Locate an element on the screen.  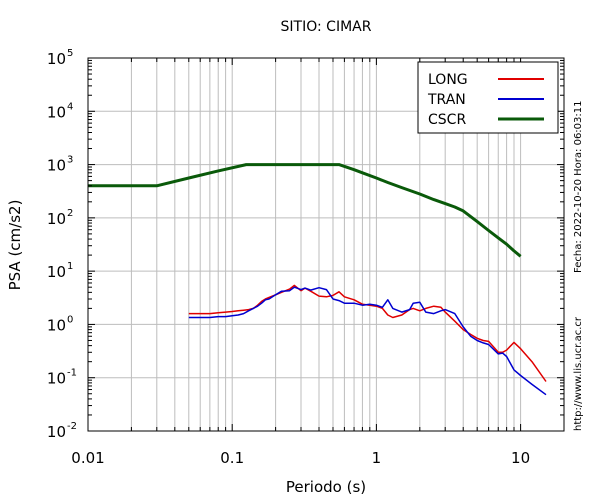
x-tick-label: 1 is located at coordinates (377, 458).